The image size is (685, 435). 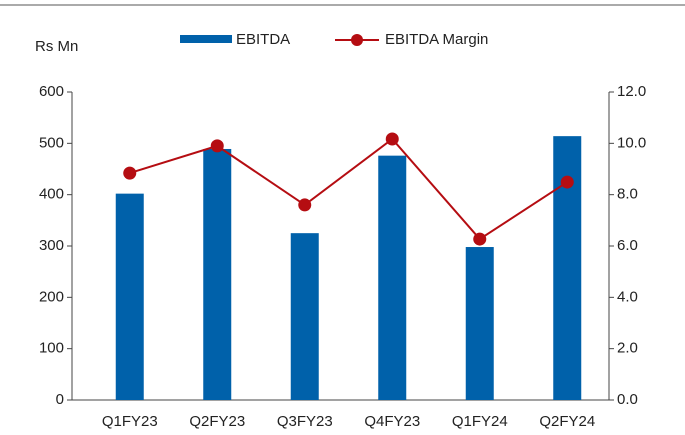 What do you see at coordinates (567, 421) in the screenshot?
I see `x-tick-label: Q2FY24` at bounding box center [567, 421].